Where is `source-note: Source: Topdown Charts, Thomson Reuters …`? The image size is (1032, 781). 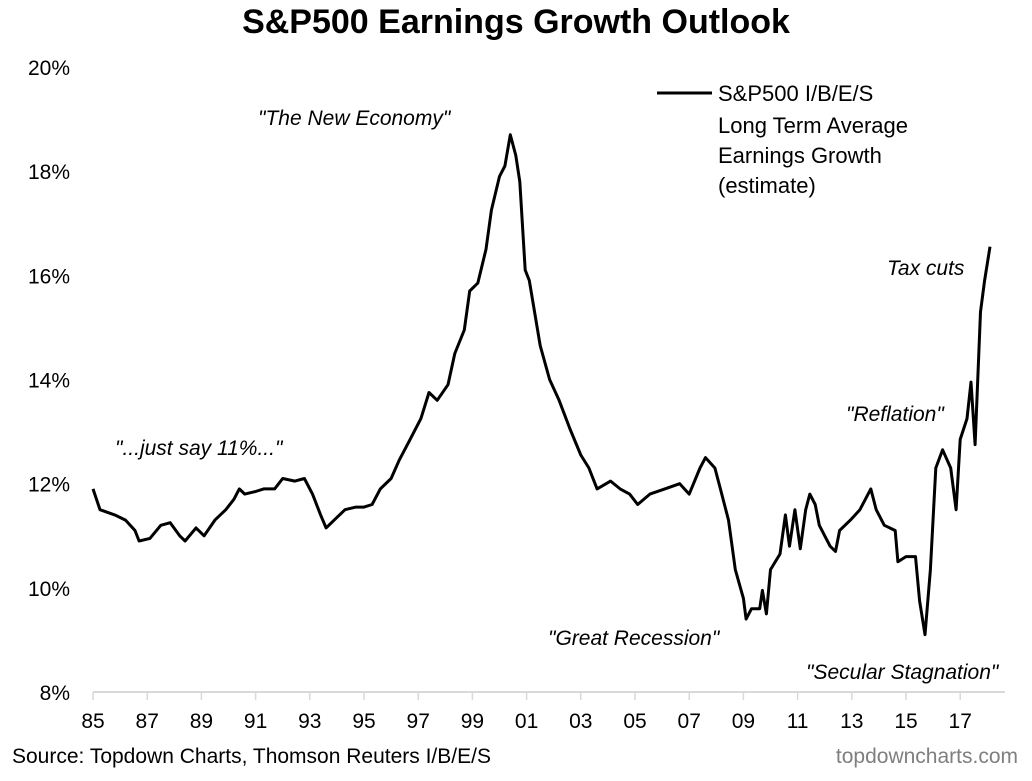 source-note: Source: Topdown Charts, Thomson Reuters … is located at coordinates (251, 756).